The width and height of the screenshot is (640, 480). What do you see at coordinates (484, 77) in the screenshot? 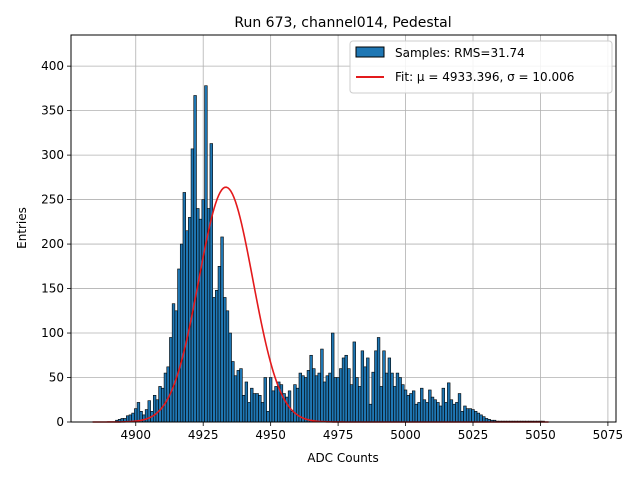
I see `legend-label-fit: Fit: μ = 4933.396, σ = 10.006` at bounding box center [484, 77].